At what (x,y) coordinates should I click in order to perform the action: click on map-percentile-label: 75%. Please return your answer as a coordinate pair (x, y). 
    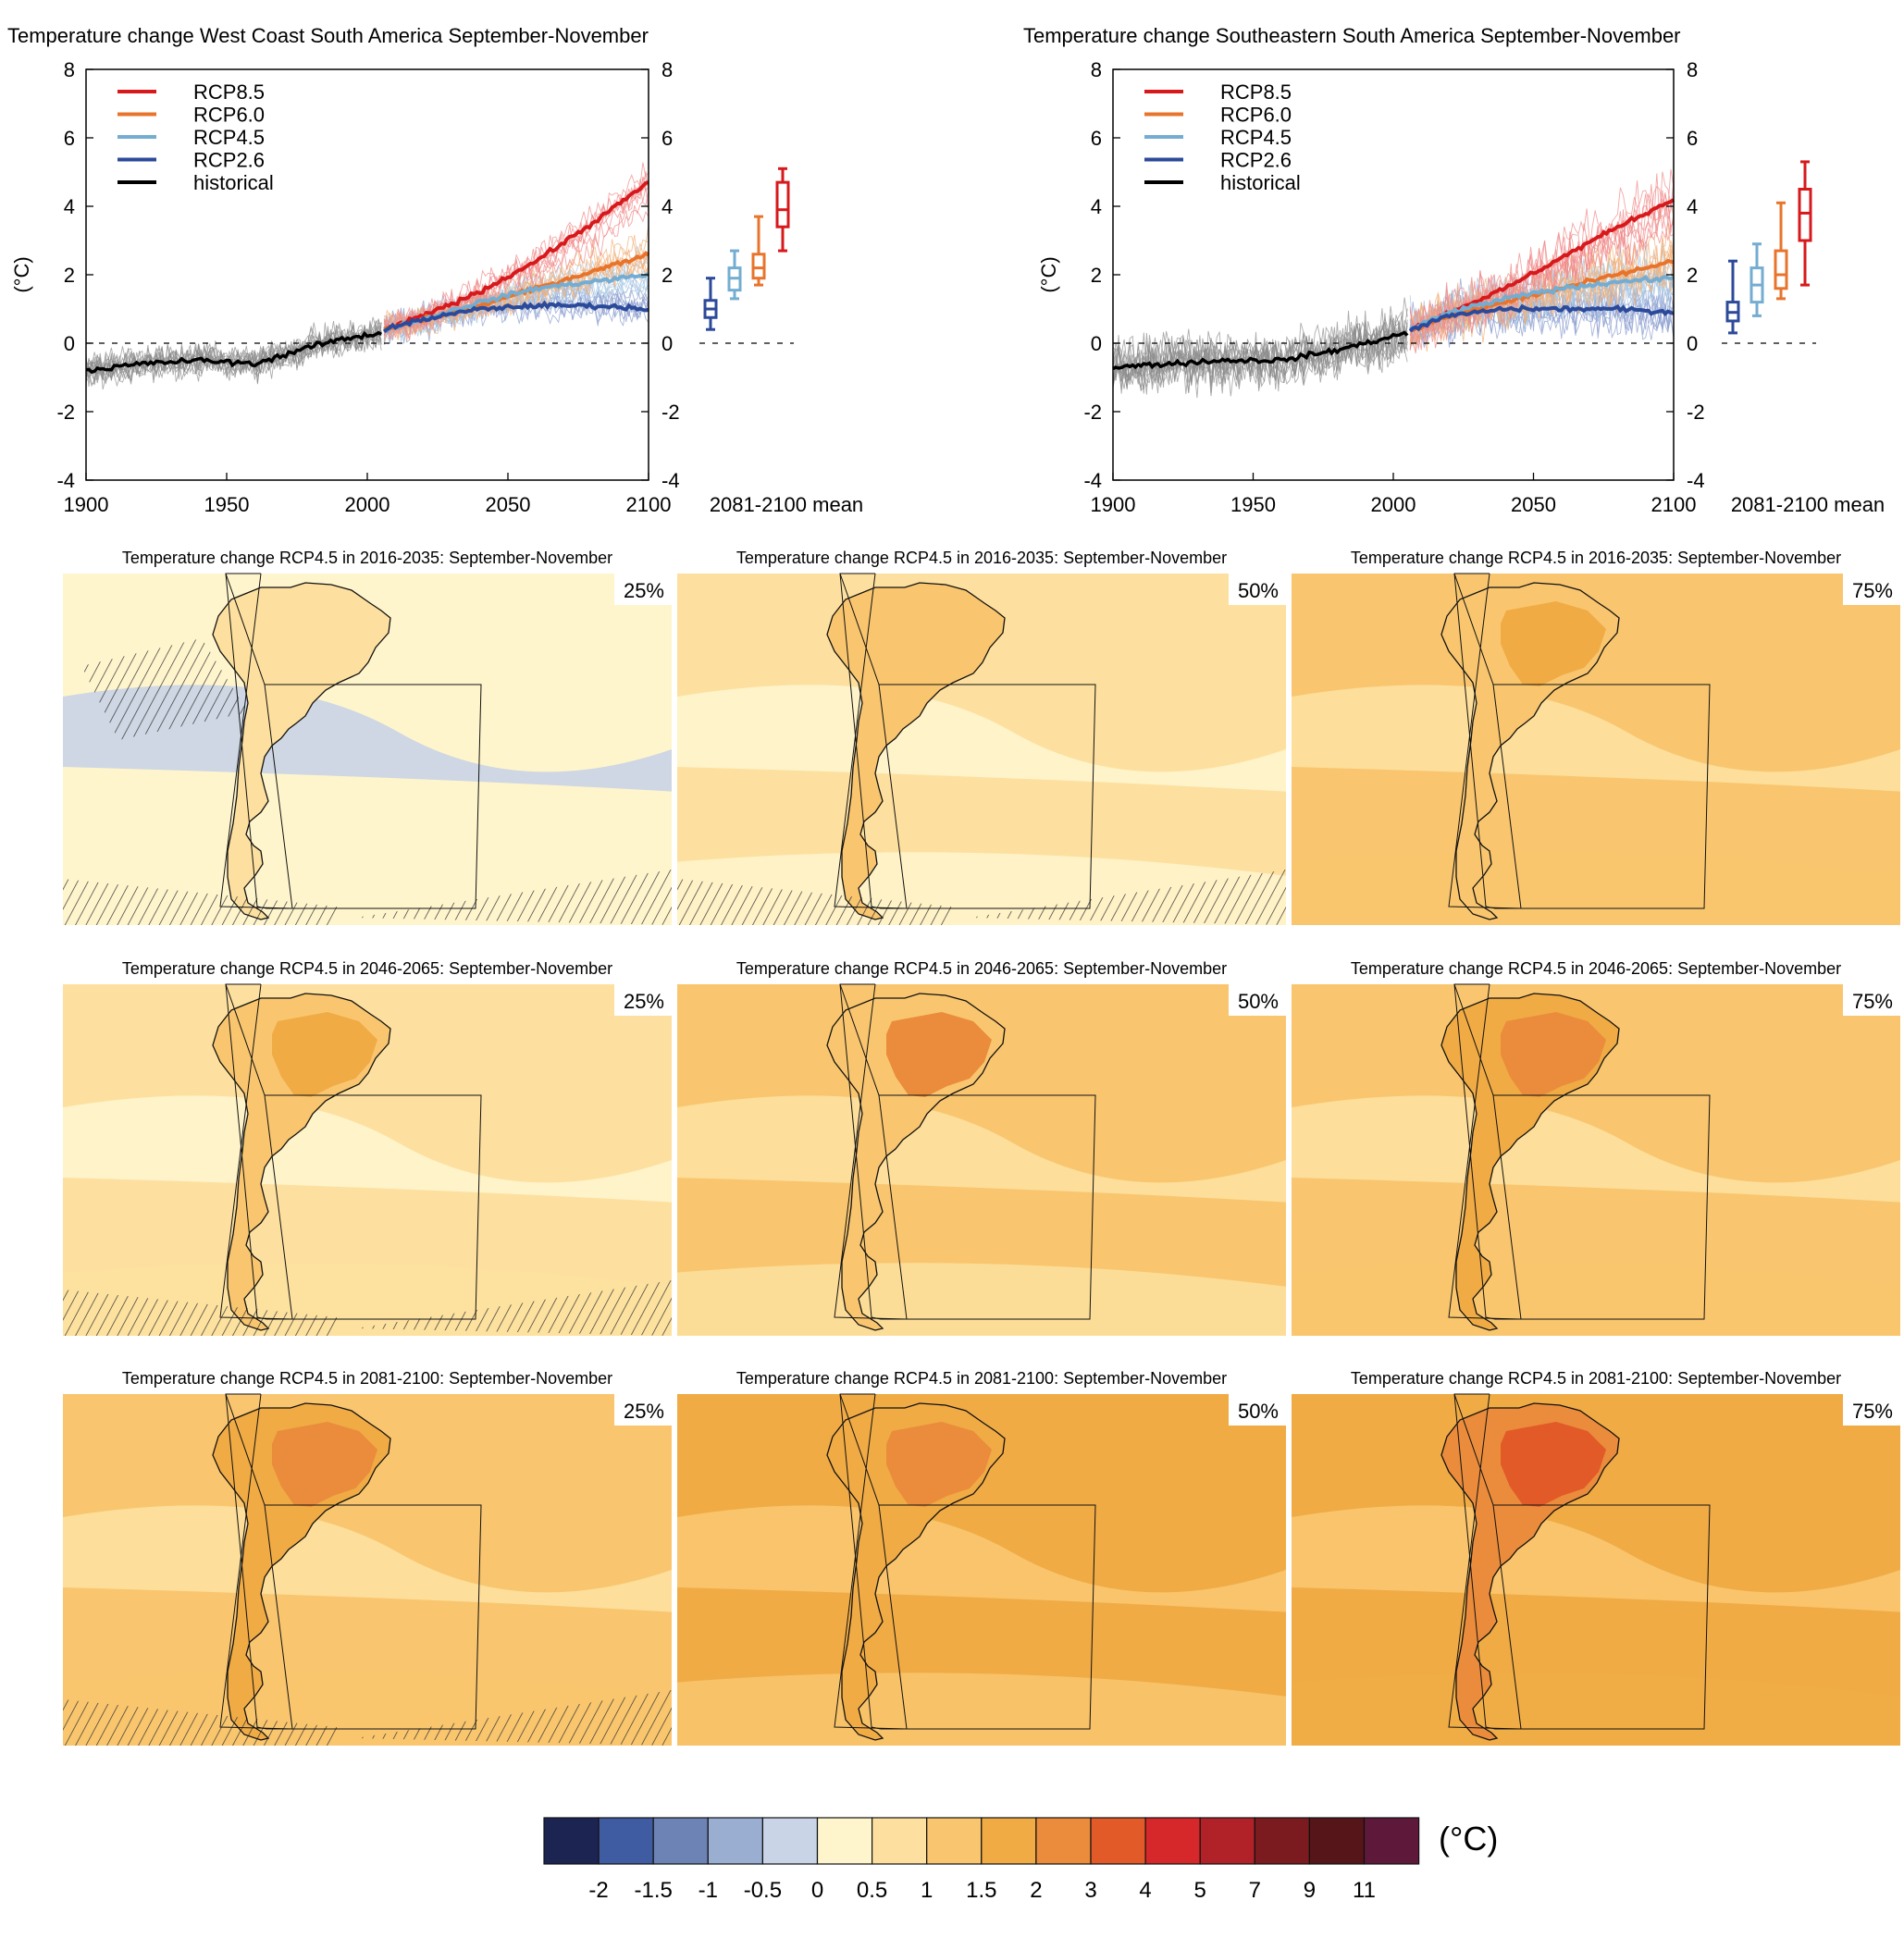
    Looking at the image, I should click on (1872, 590).